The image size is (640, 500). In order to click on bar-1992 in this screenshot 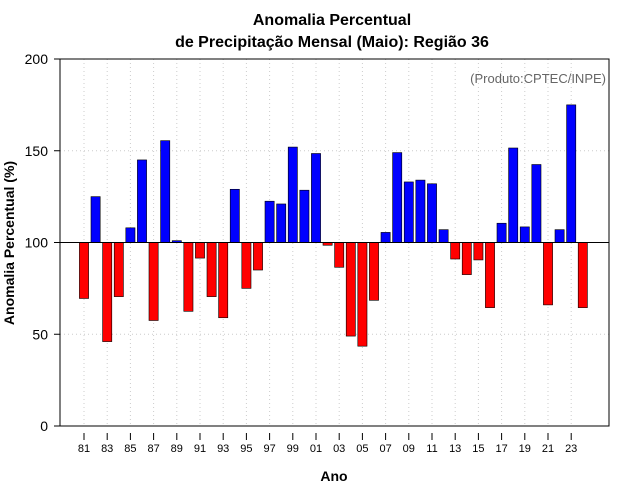, I will do `click(223, 280)`.